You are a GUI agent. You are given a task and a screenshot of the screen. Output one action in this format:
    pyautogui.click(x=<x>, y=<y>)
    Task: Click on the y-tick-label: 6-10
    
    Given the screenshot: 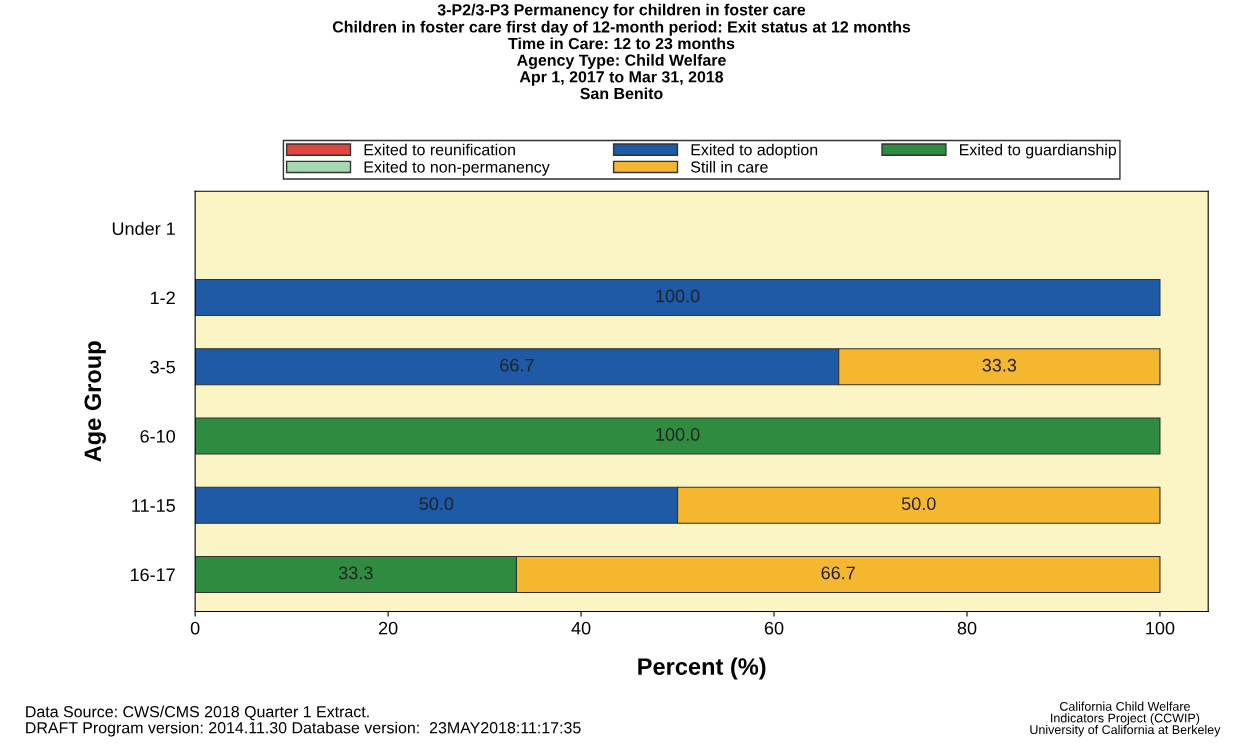 What is the action you would take?
    pyautogui.click(x=157, y=436)
    